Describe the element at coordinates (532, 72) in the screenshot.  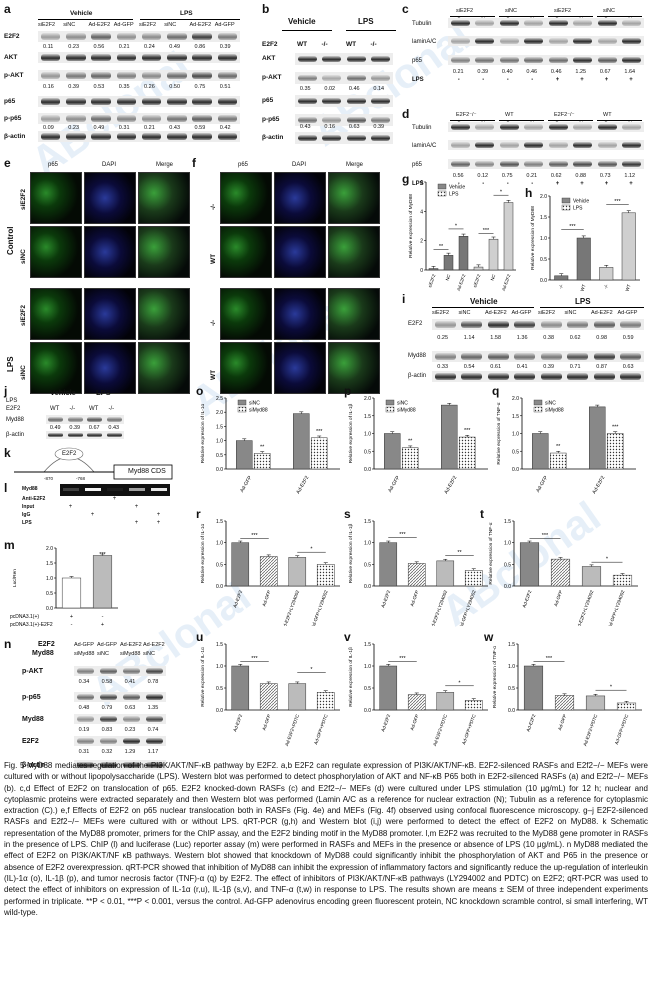
I see `quant-value: 0.46` at that location.